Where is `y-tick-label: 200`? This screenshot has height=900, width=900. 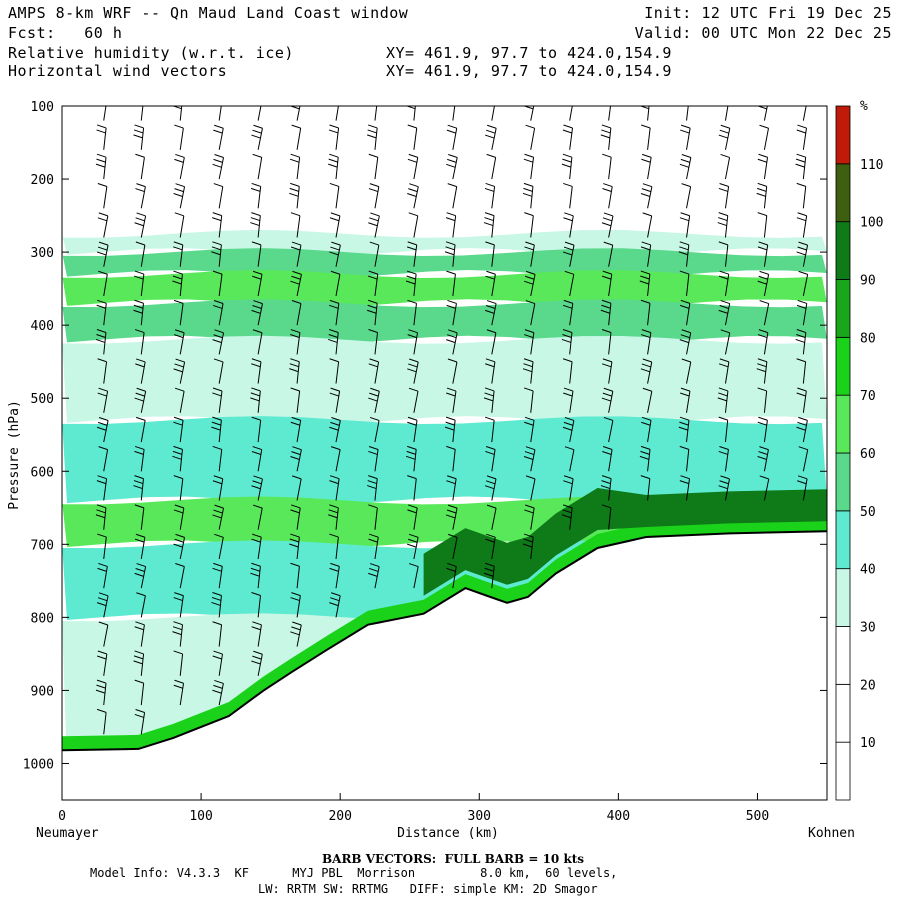
y-tick-label: 200 is located at coordinates (42, 180).